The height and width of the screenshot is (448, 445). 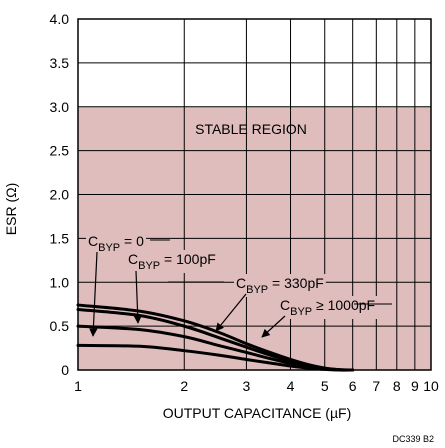 What do you see at coordinates (11, 209) in the screenshot?
I see `y-axis-title: ESR (Ω)` at bounding box center [11, 209].